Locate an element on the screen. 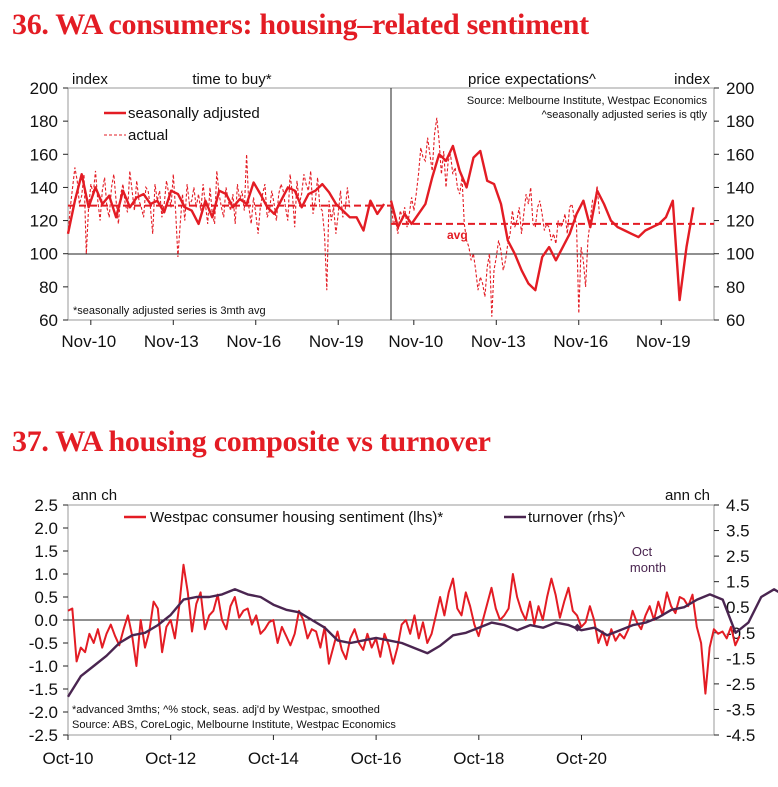 The image size is (778, 787). chart37-xtick: Oct-16 is located at coordinates (376, 758).